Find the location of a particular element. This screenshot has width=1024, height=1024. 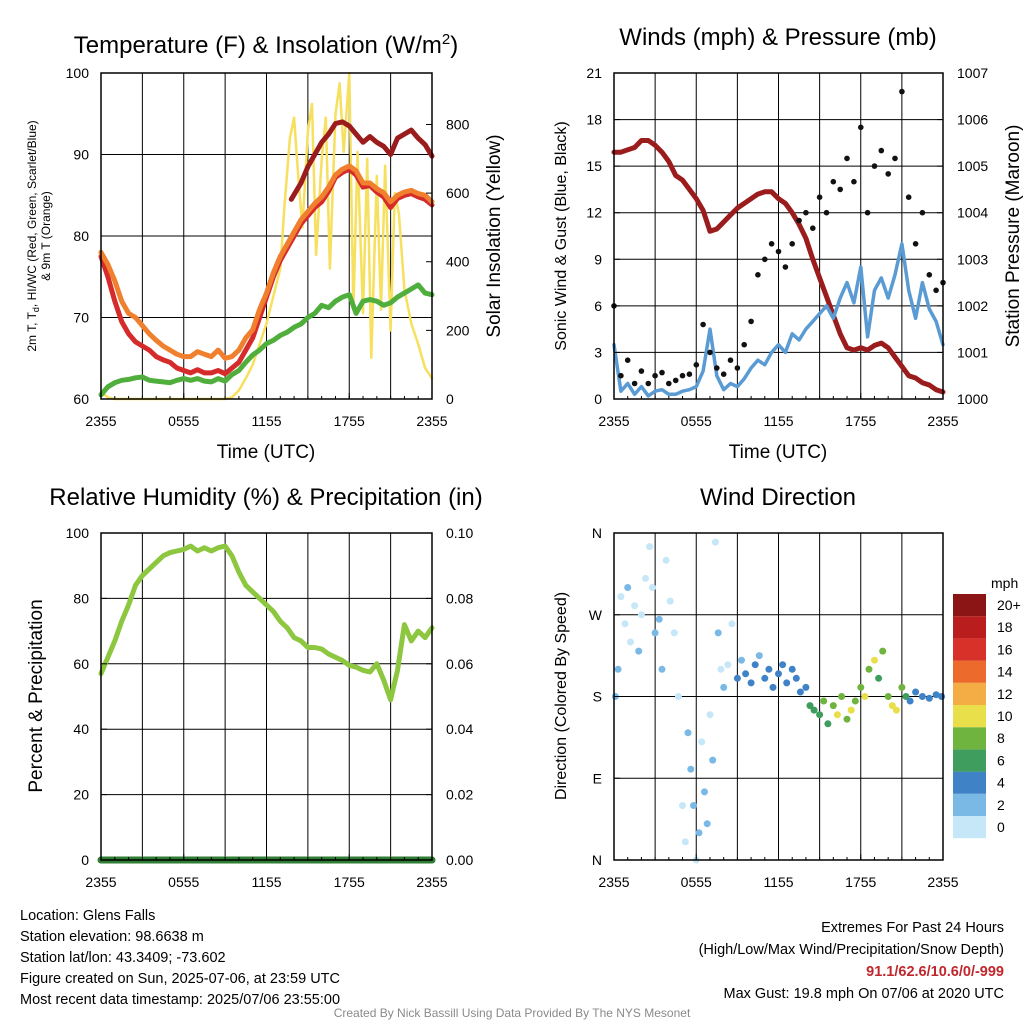

station-location: Location: Glens Falls is located at coordinates (88, 916).